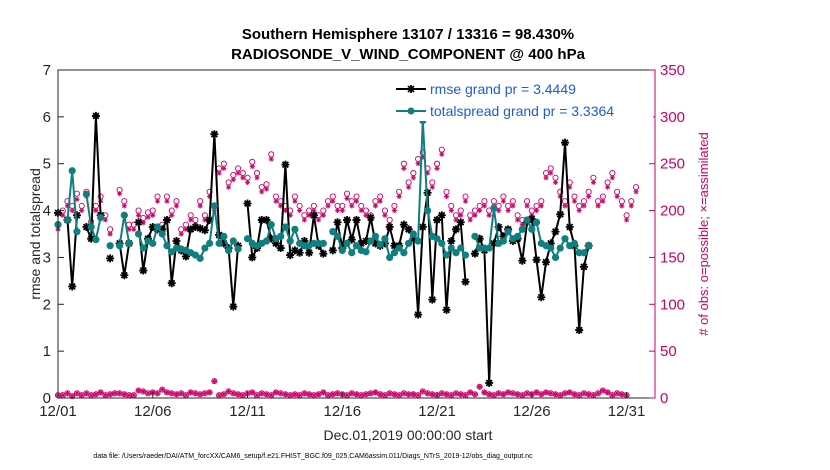 The width and height of the screenshot is (830, 470). Describe the element at coordinates (672, 164) in the screenshot. I see `y2-tick-label: 250` at that location.